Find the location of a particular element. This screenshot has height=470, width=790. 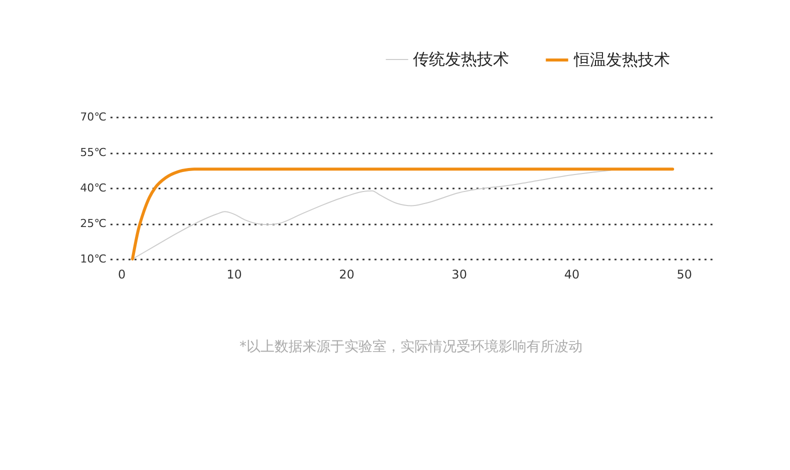

x-tick-label: 50 is located at coordinates (684, 275).